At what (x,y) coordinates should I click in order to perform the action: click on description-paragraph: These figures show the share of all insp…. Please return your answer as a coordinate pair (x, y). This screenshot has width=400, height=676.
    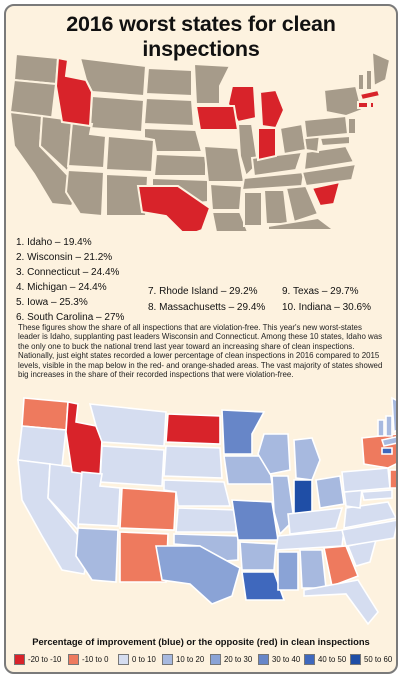
    Looking at the image, I should click on (200, 351).